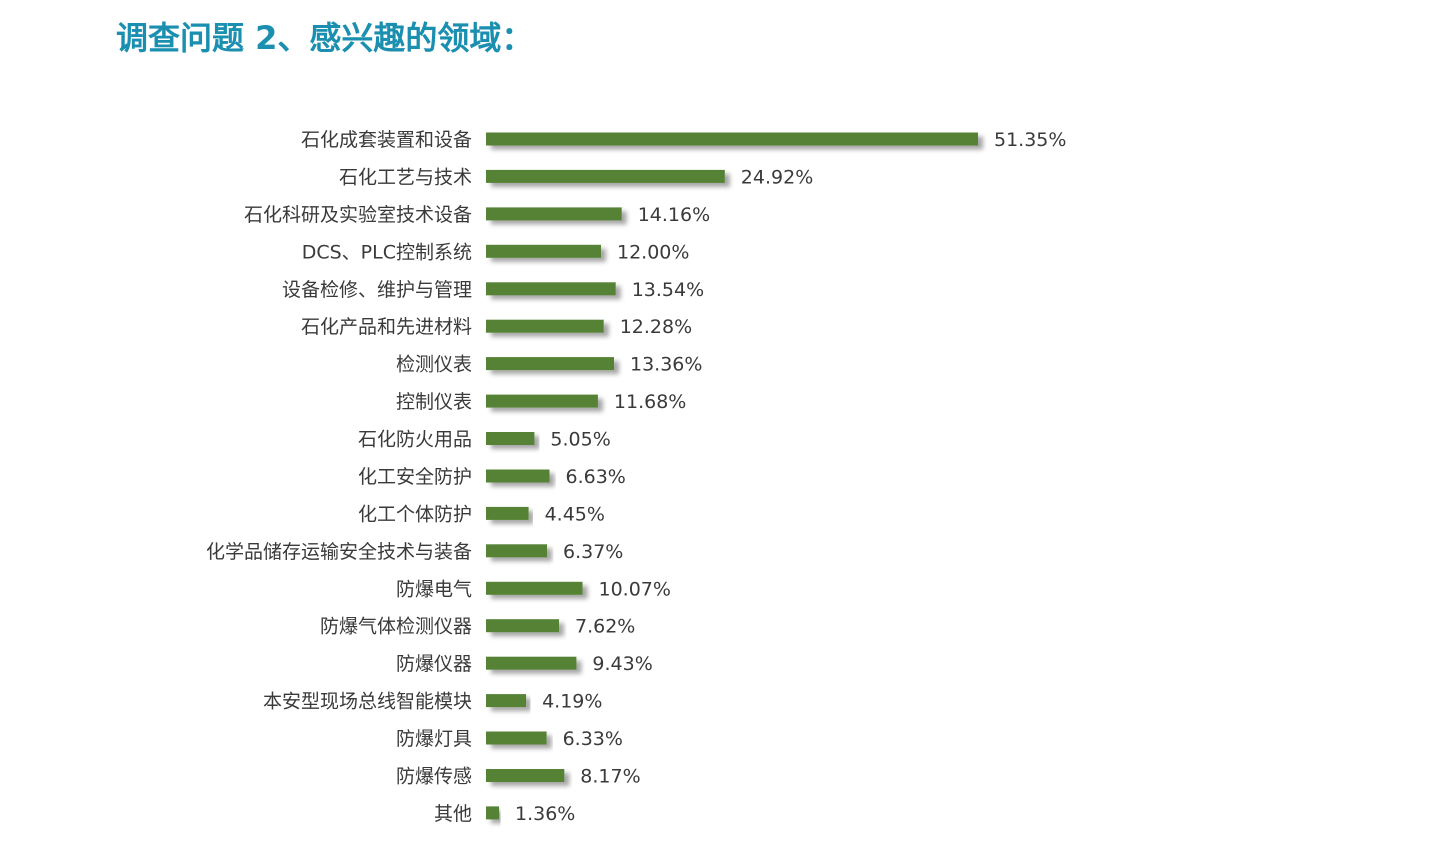 This screenshot has height=846, width=1440. I want to click on category-label: 防爆电气, so click(434, 589).